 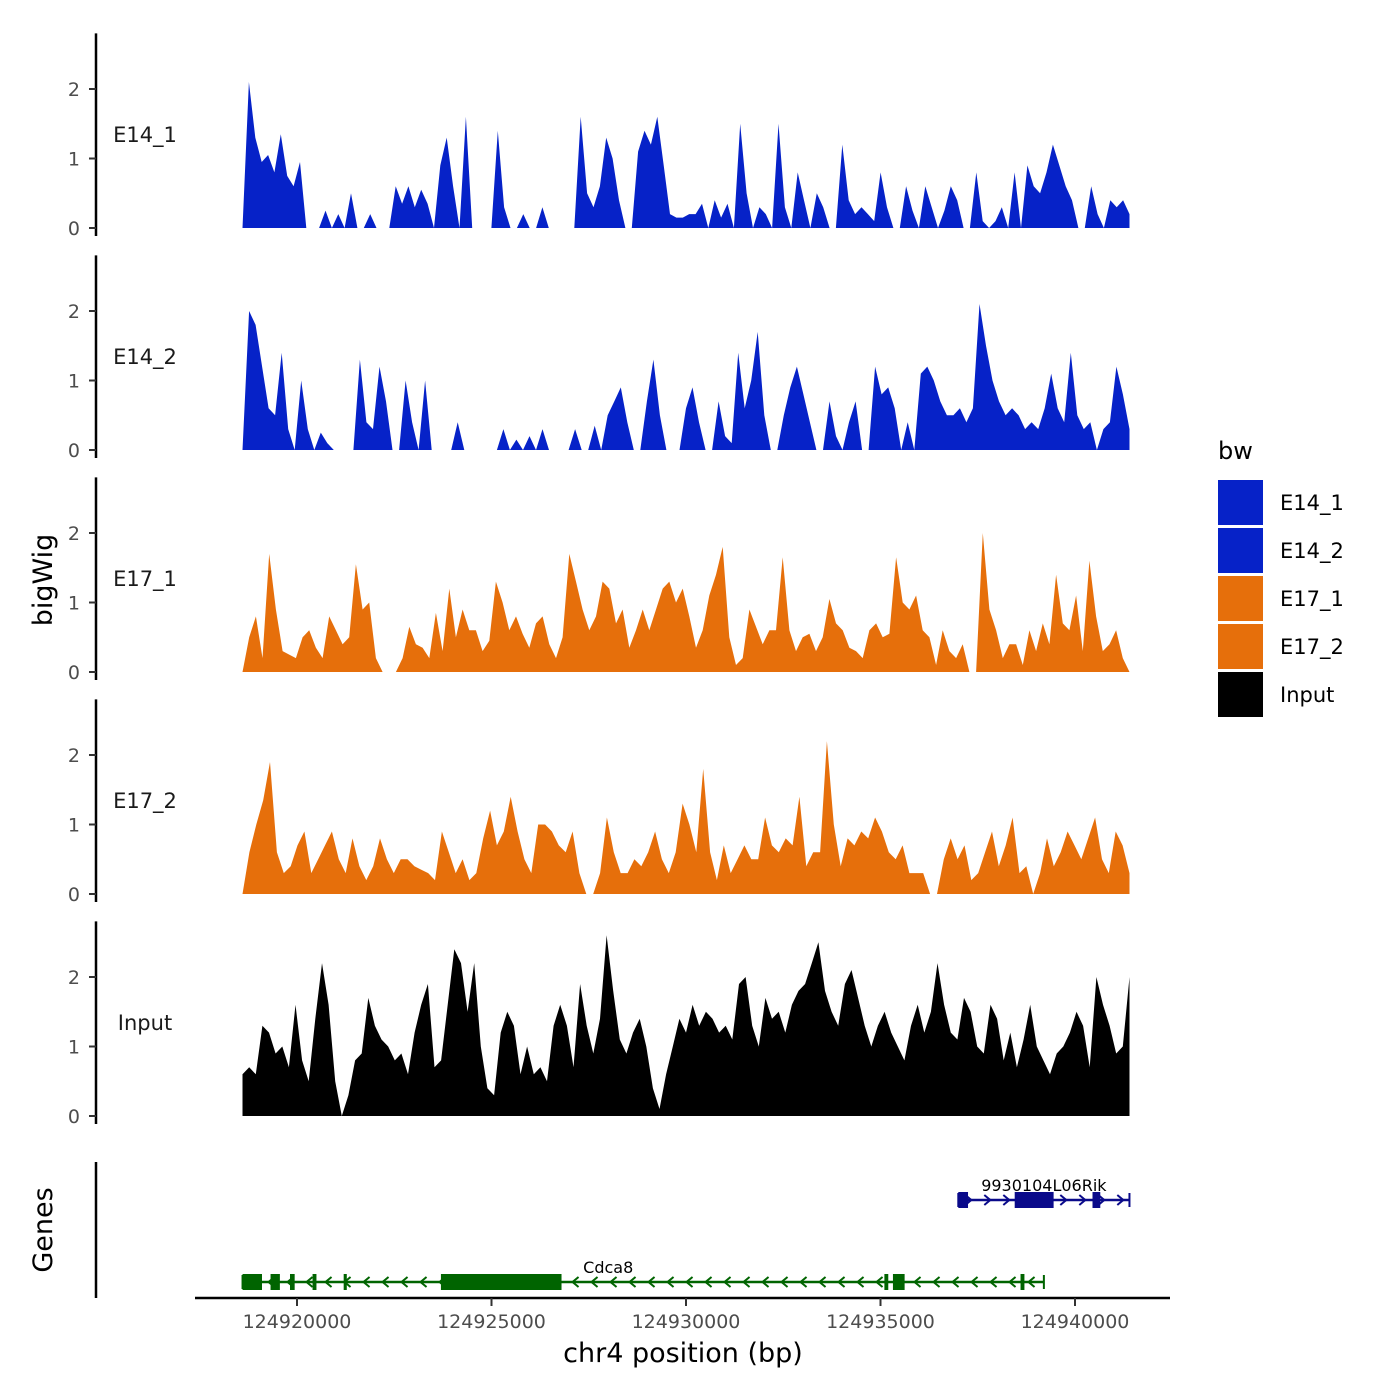 I want to click on gene-9930104L06Rik: 9930104L06Rik, so click(x=1044, y=1192).